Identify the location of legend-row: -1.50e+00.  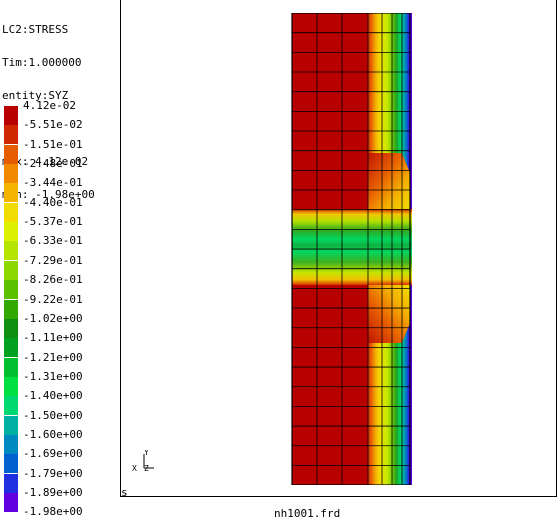
(74, 412).